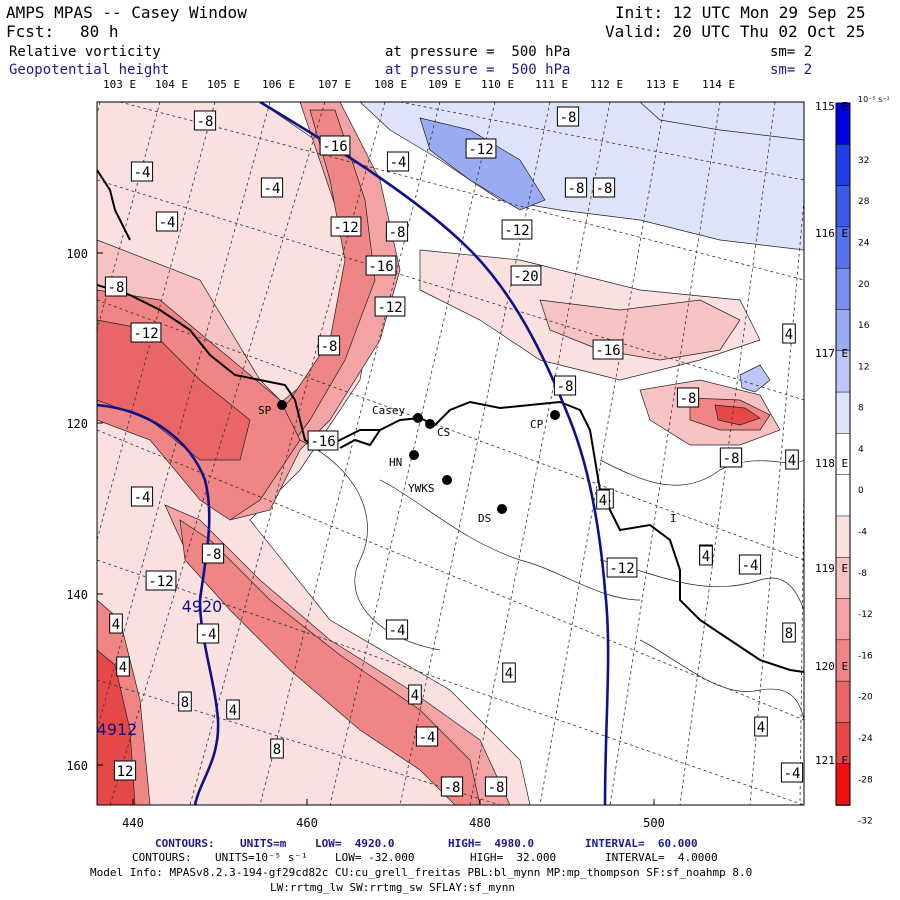  What do you see at coordinates (77, 595) in the screenshot?
I see `y-axis-tick-label: 140` at bounding box center [77, 595].